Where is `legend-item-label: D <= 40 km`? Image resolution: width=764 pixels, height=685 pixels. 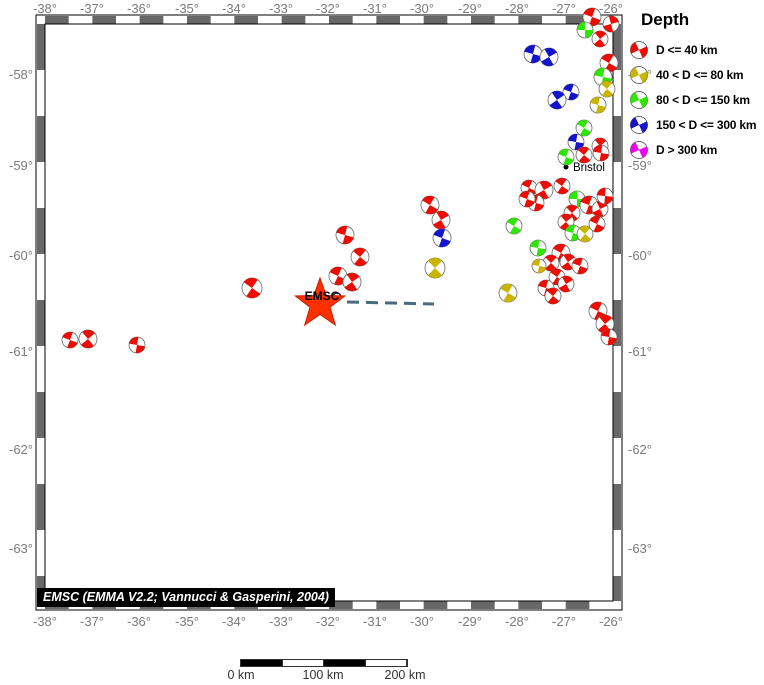 legend-item-label: D <= 40 km is located at coordinates (687, 49).